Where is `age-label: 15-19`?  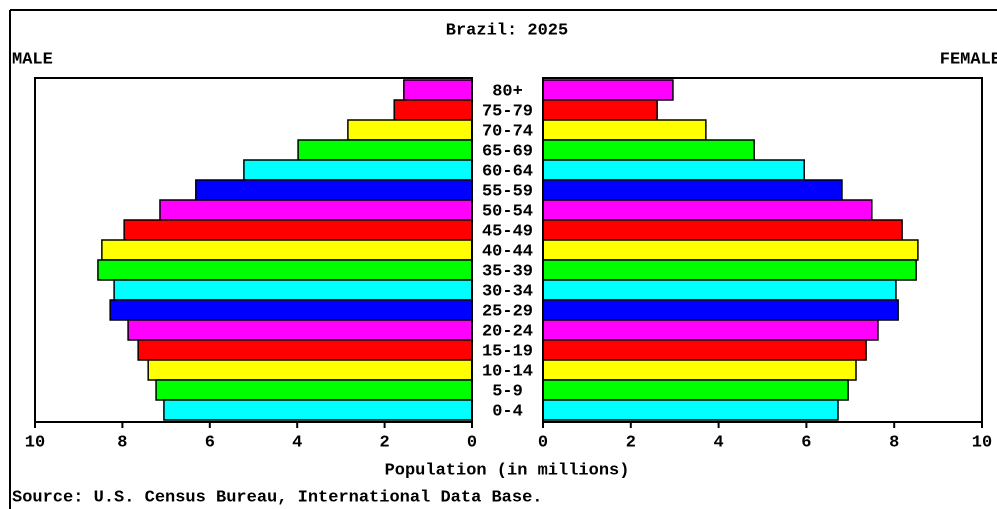 age-label: 15-19 is located at coordinates (507, 351).